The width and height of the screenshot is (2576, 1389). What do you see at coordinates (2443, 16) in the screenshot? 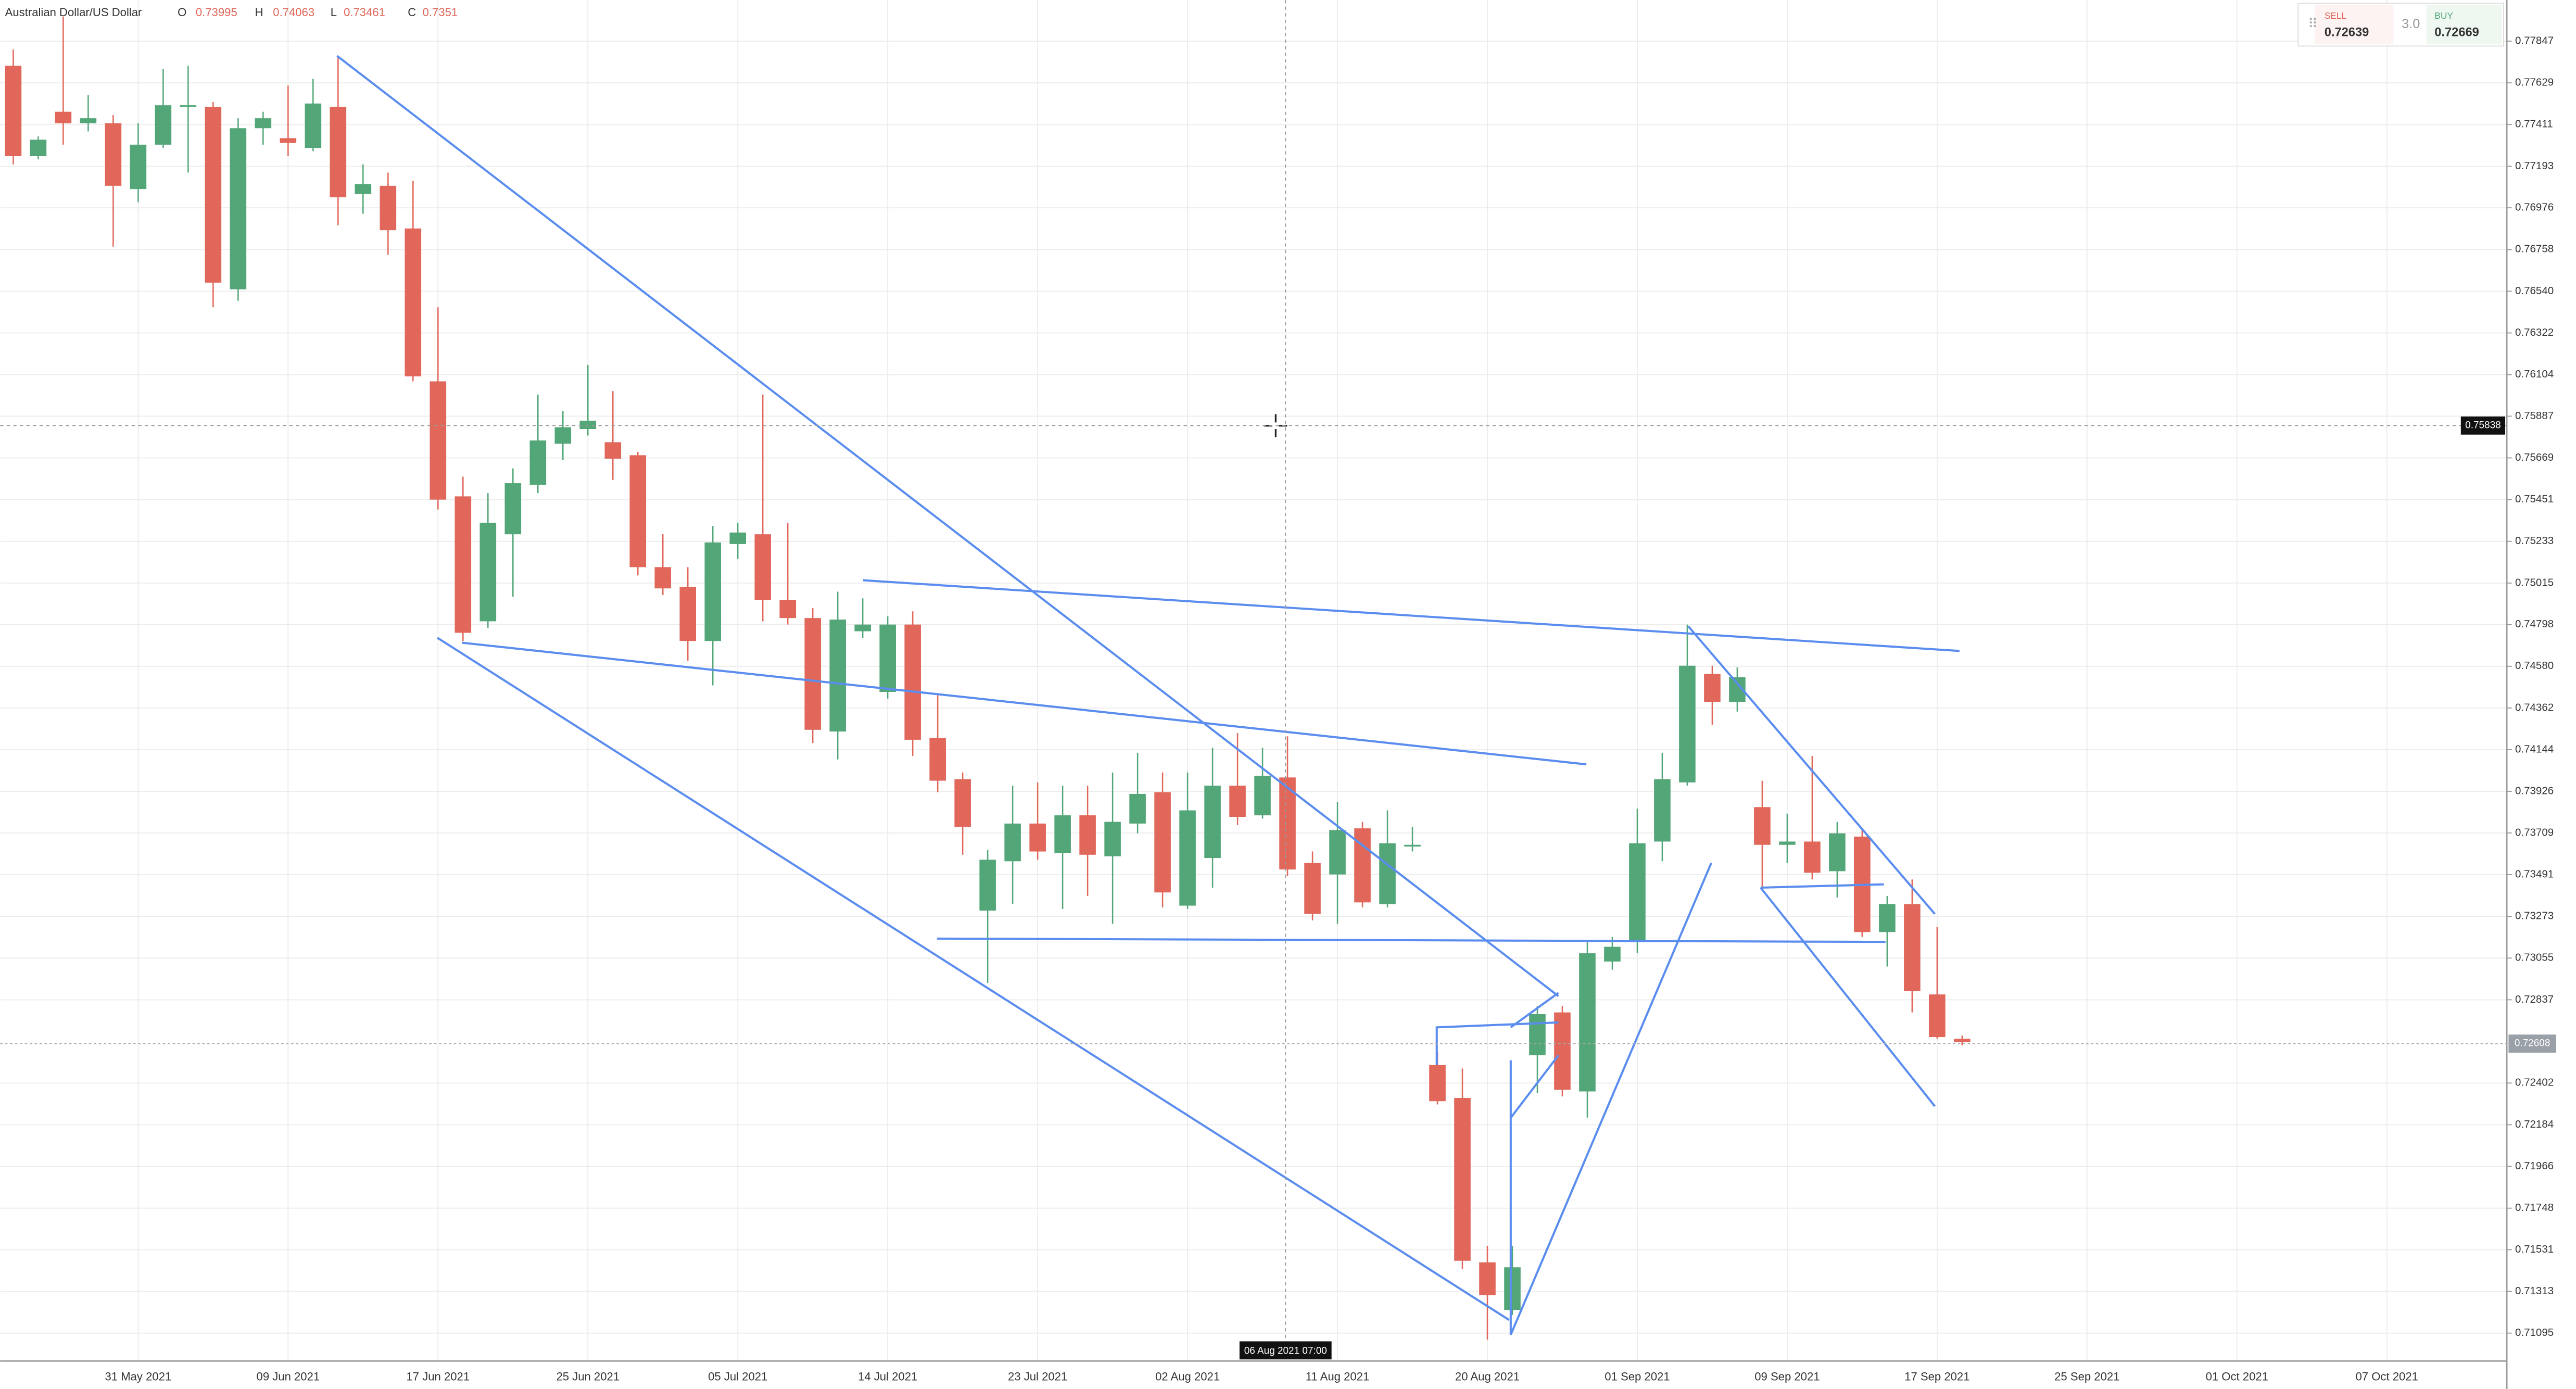
I see `buy-label: BUY` at bounding box center [2443, 16].